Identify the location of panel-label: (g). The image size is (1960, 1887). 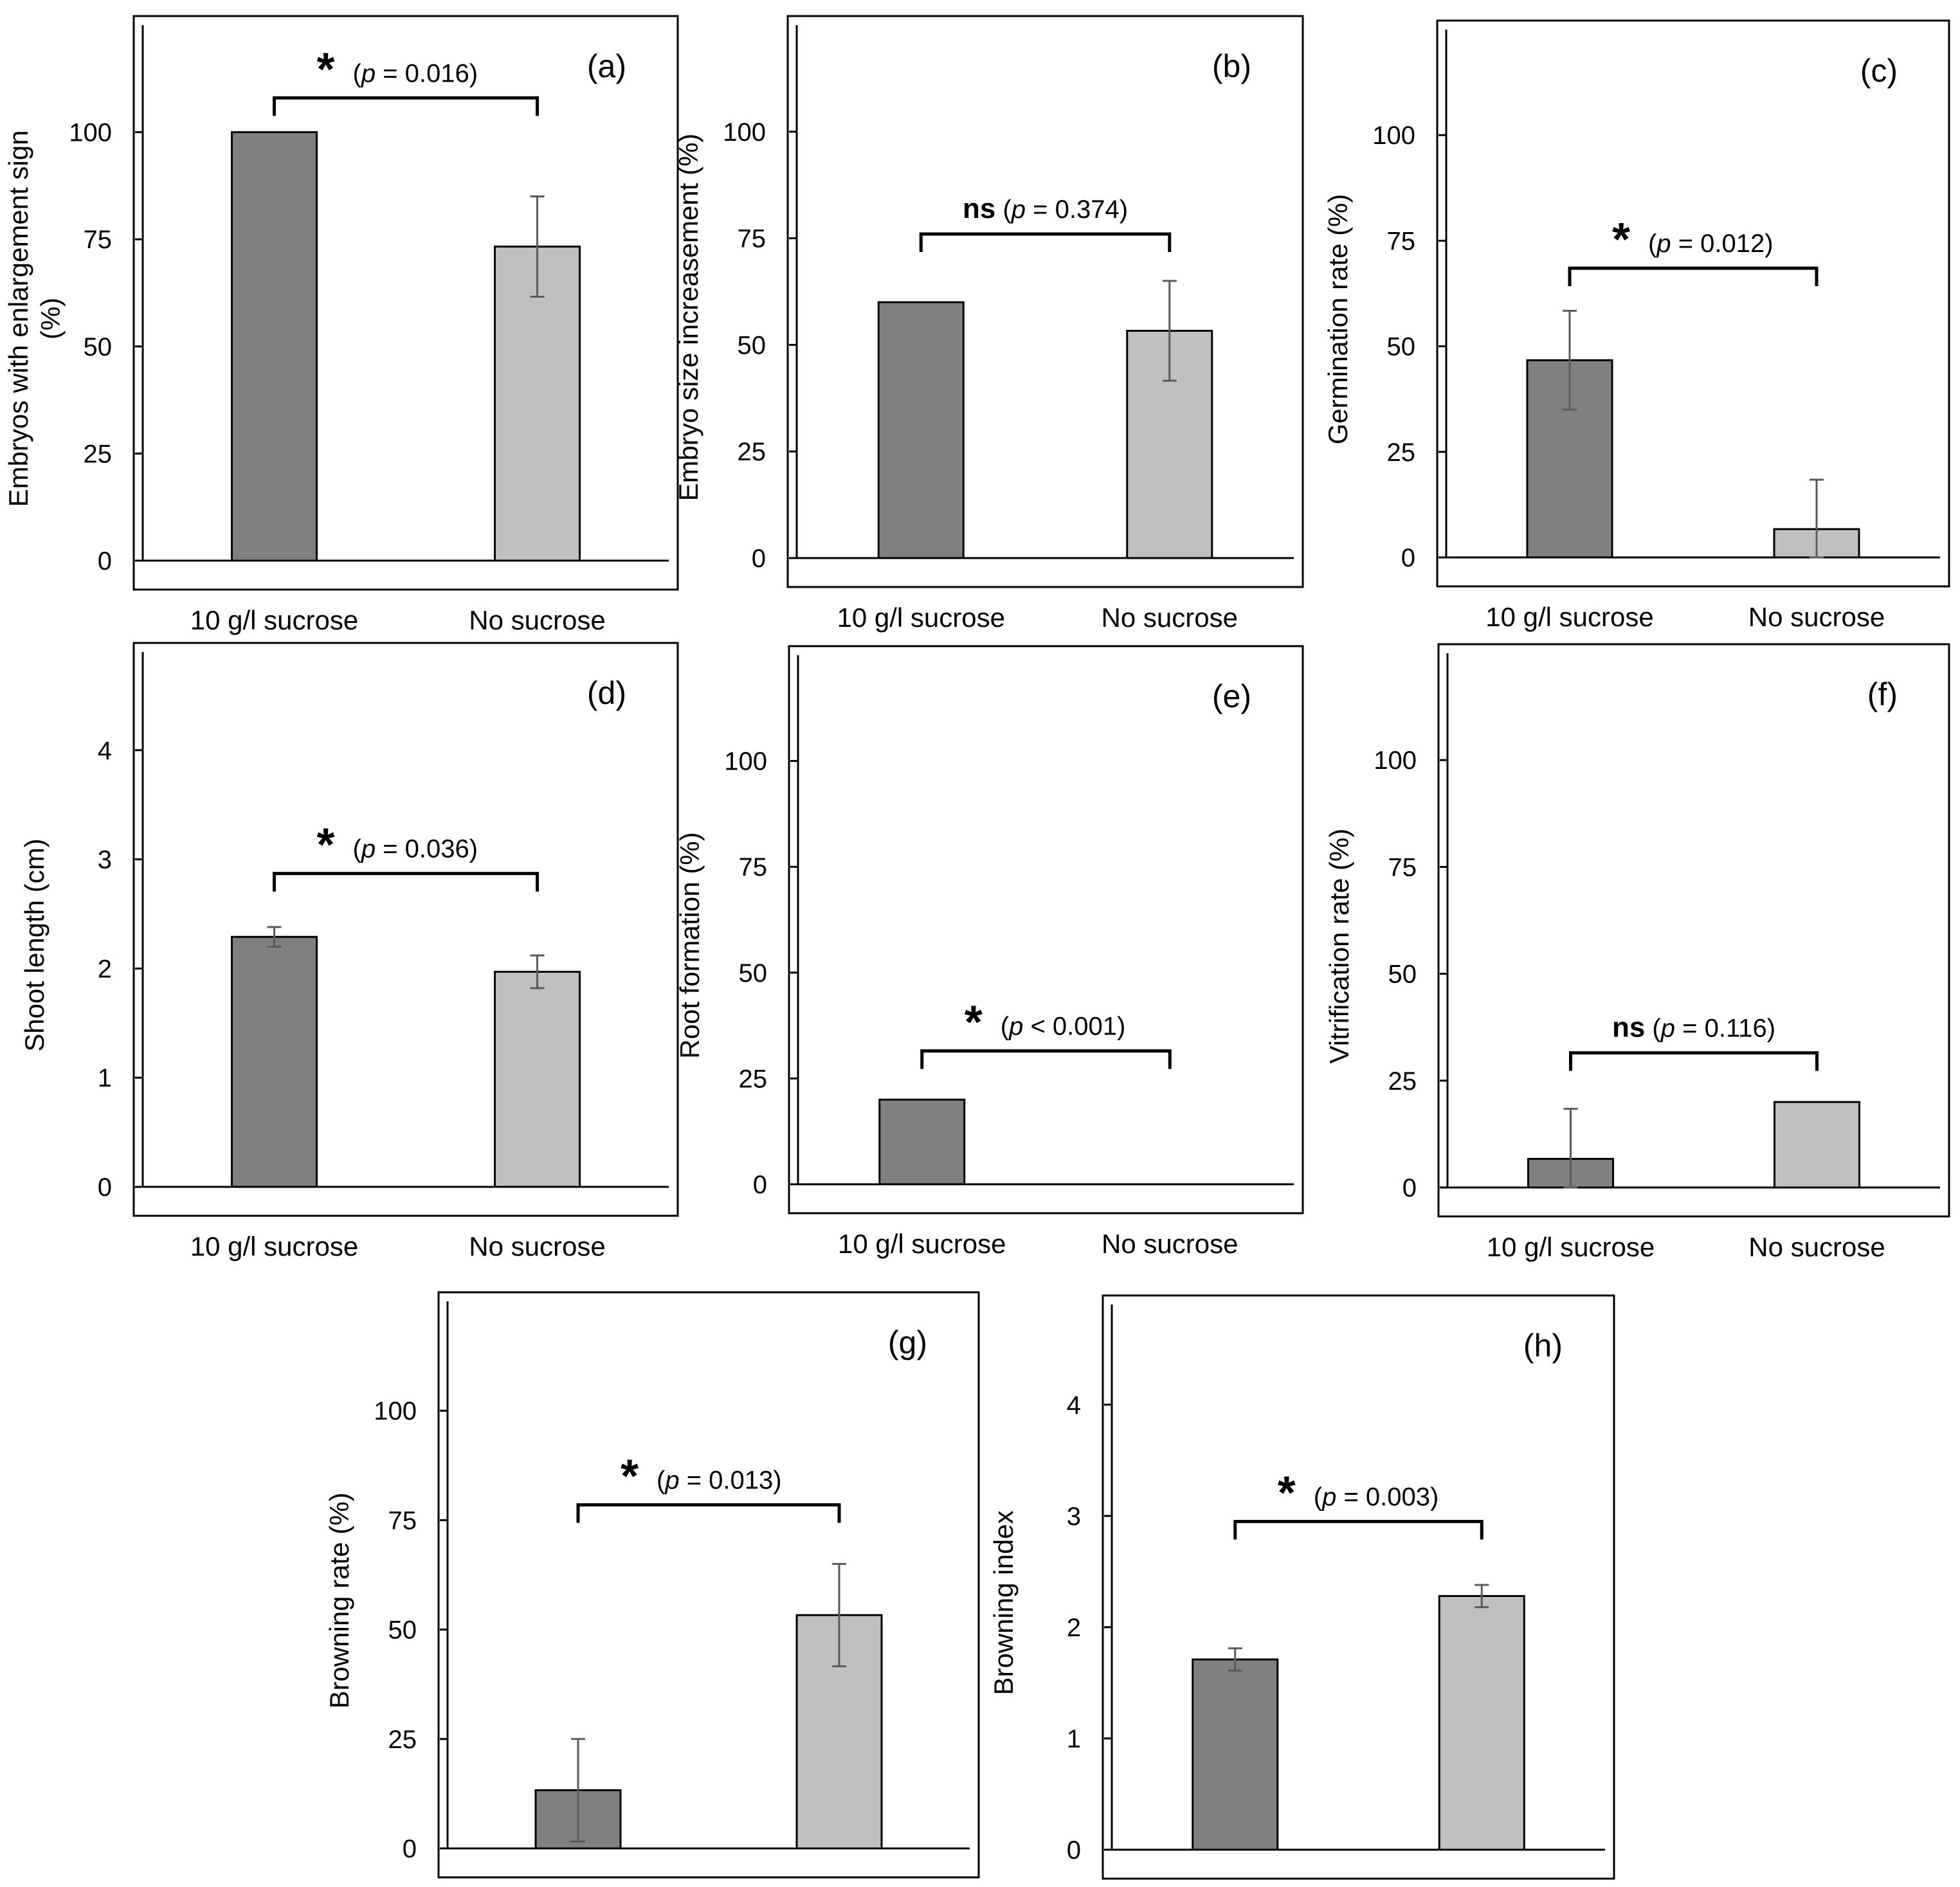
(907, 1342).